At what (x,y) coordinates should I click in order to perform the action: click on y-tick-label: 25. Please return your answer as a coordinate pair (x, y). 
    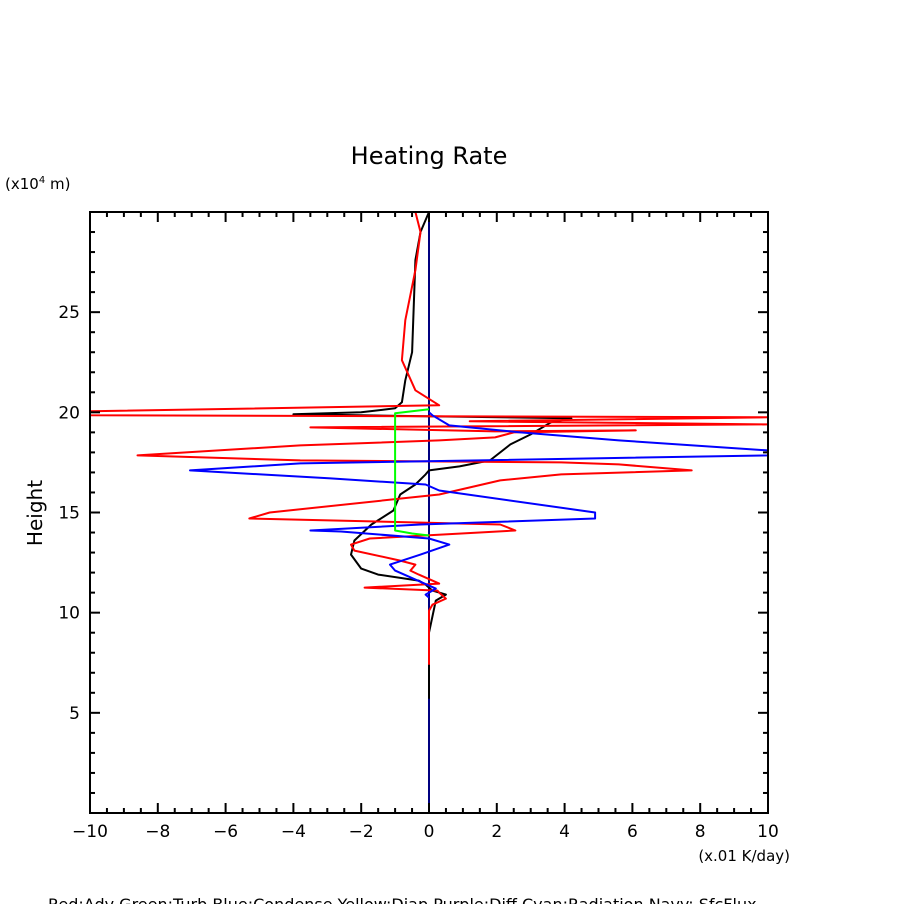
    Looking at the image, I should click on (69, 313).